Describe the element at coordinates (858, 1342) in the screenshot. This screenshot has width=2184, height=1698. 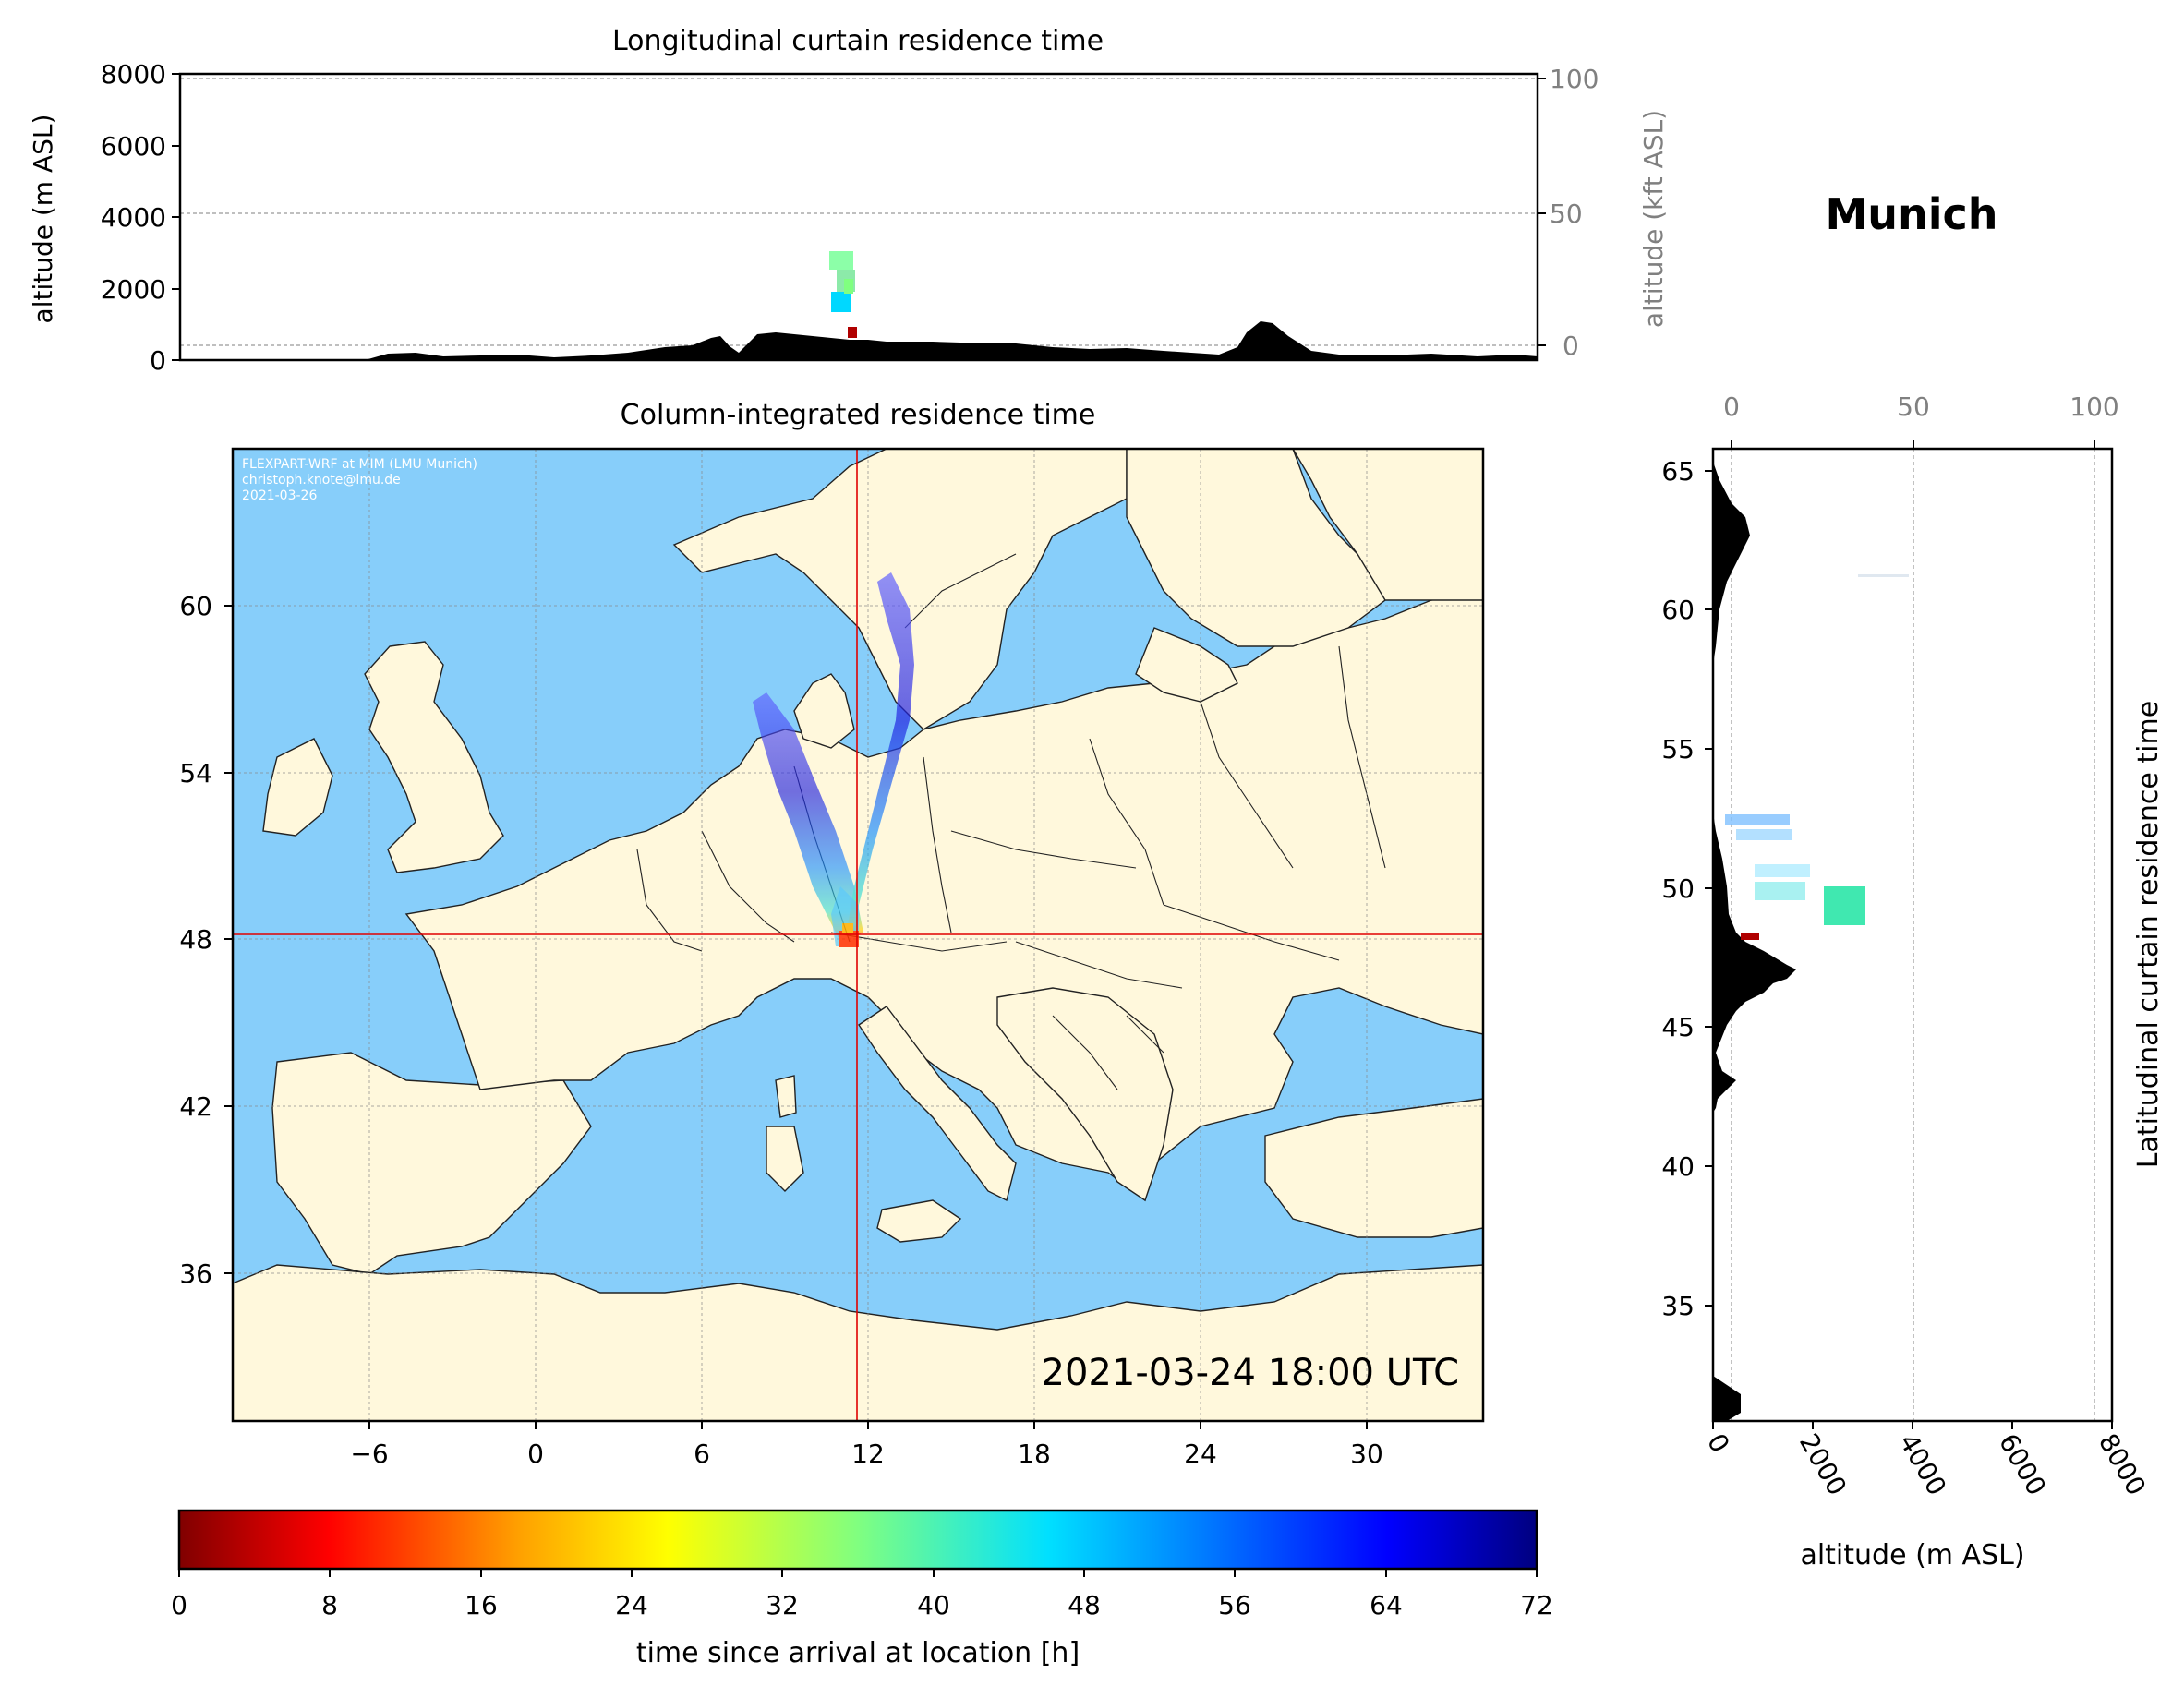
I see `land-africa` at that location.